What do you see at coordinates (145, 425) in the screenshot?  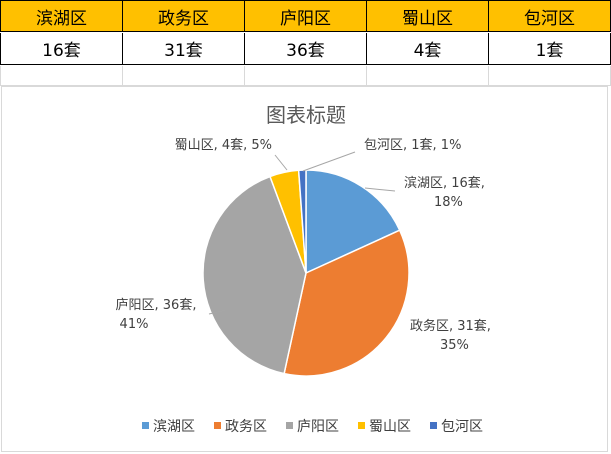 I see `legend-swatch-binhu` at bounding box center [145, 425].